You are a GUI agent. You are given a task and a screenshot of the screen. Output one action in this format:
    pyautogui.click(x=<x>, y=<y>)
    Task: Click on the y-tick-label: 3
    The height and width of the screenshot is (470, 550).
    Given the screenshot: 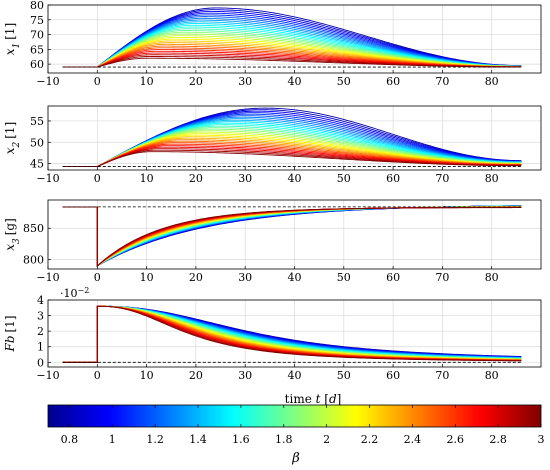 What is the action you would take?
    pyautogui.click(x=40, y=316)
    